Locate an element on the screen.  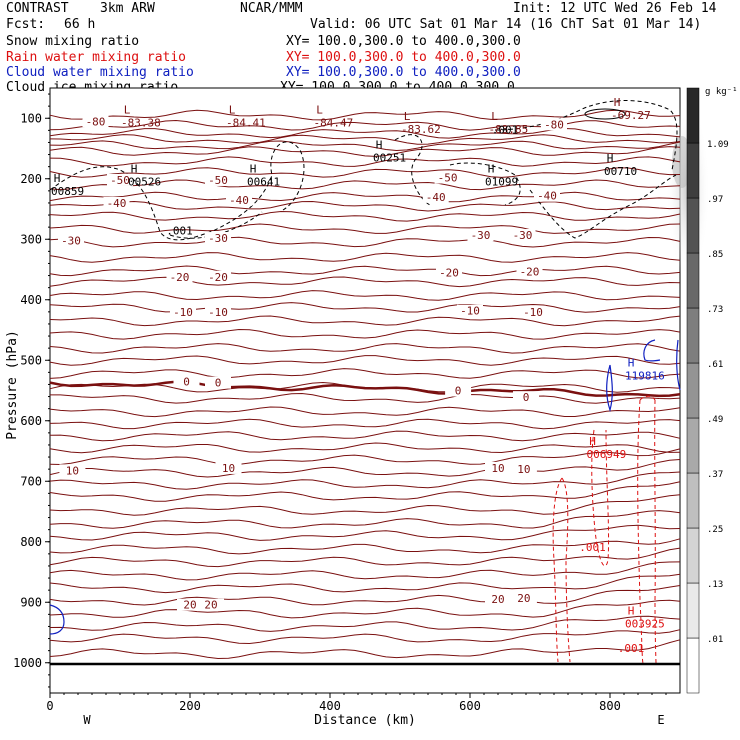
temperature-label: 0 is located at coordinates (526, 397).